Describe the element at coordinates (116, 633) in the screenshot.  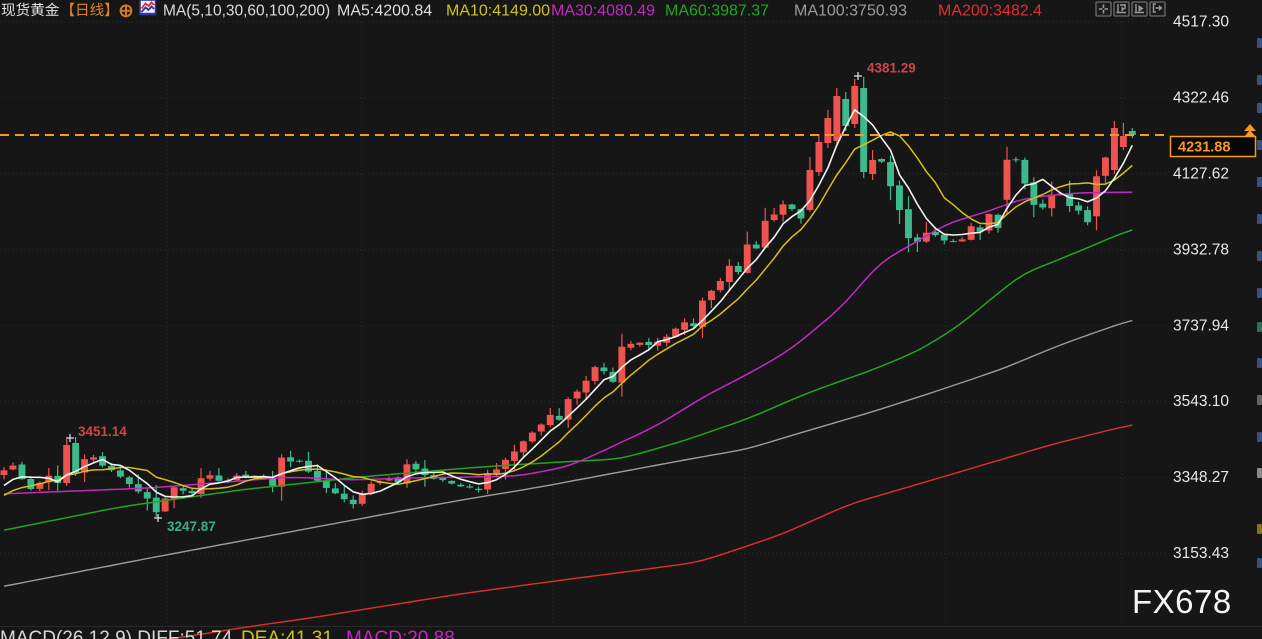
I see `svg-text: MACD(26,12,9) DIFF:51.74` at that location.